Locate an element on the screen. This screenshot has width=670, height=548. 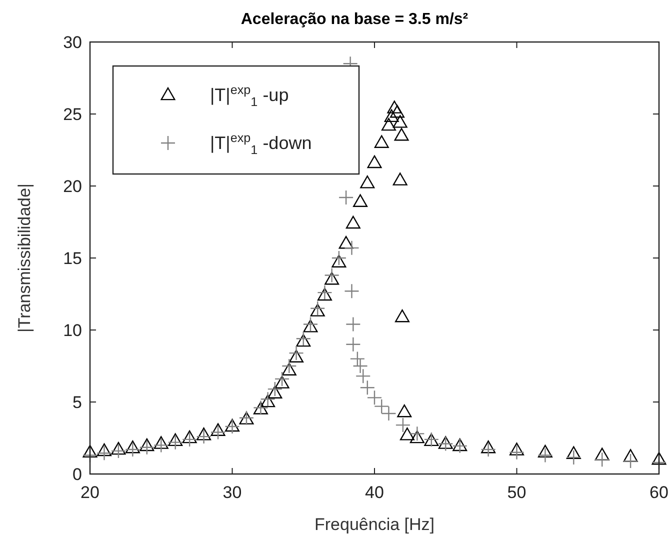
legend-label: |T|$^{exp}$$_{1}$ -up is located at coordinates (249, 95).